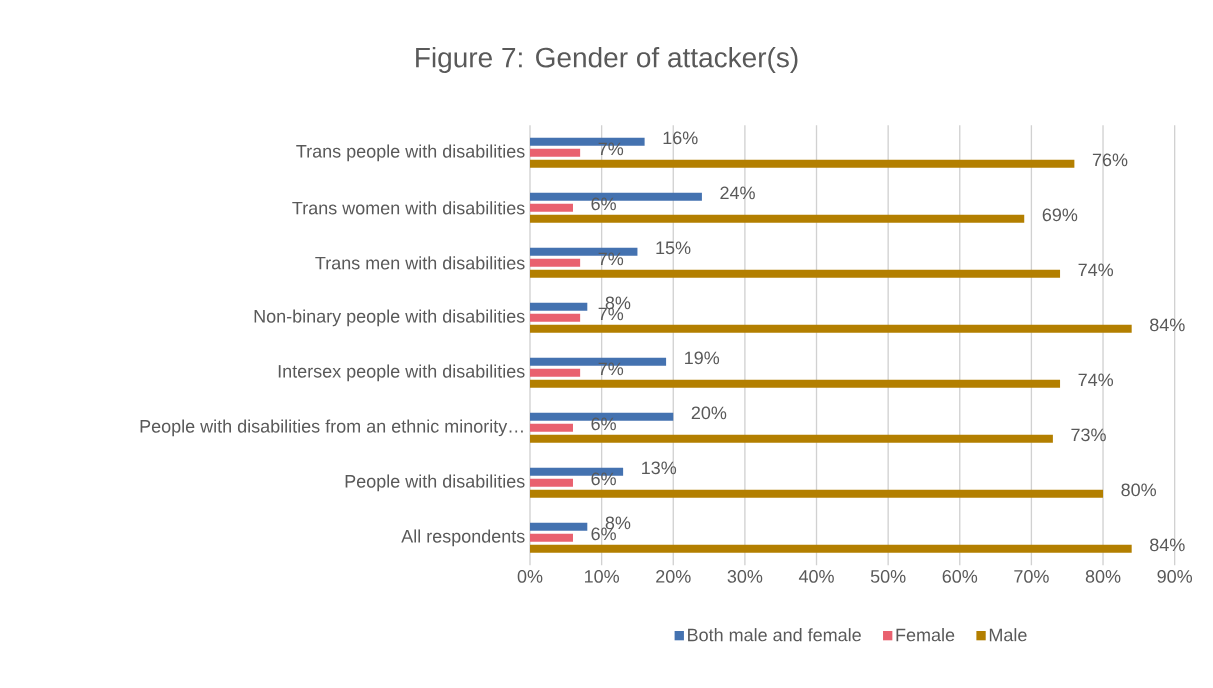 Image resolution: width=1213 pixels, height=688 pixels. I want to click on y-tick-label: People with disabilities, so click(435, 483).